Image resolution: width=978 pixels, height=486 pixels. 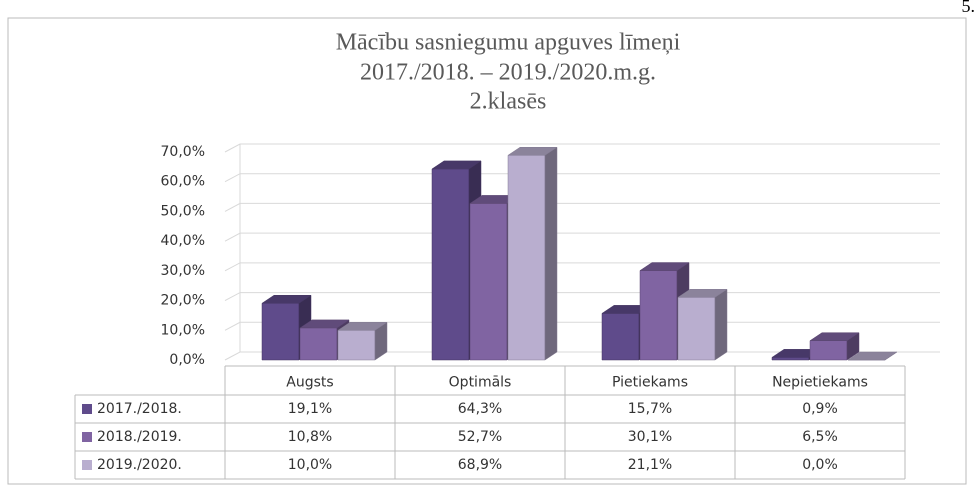 What do you see at coordinates (183, 152) in the screenshot?
I see `y-tick-label: 70,0%` at bounding box center [183, 152].